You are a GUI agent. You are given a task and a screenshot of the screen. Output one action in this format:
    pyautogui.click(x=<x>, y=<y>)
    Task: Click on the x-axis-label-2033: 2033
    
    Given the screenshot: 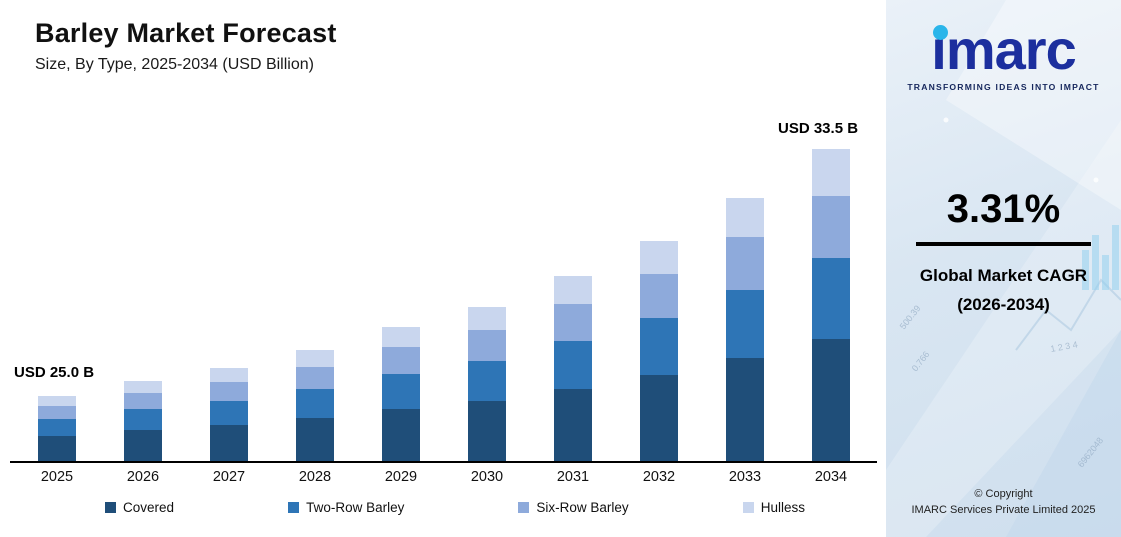 What is the action you would take?
    pyautogui.click(x=745, y=477)
    